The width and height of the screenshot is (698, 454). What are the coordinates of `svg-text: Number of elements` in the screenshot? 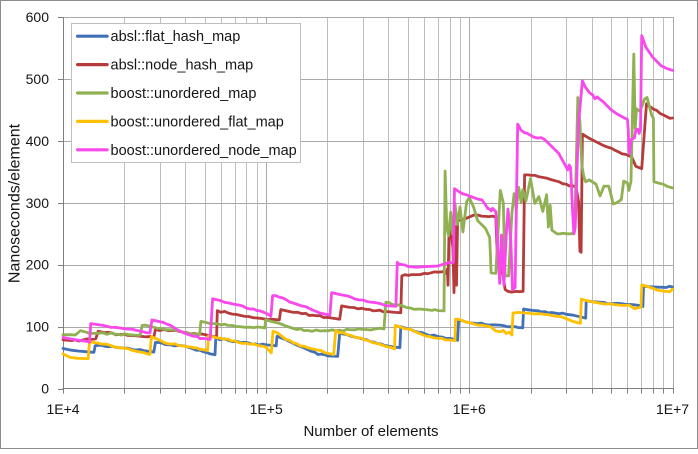 It's located at (370, 431).